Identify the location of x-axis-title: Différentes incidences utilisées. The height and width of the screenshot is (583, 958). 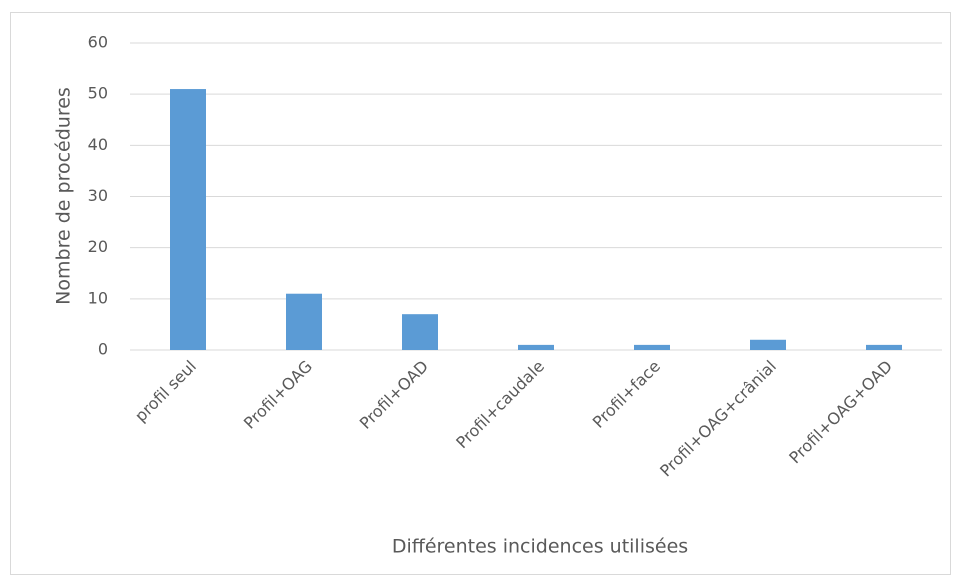
(540, 547).